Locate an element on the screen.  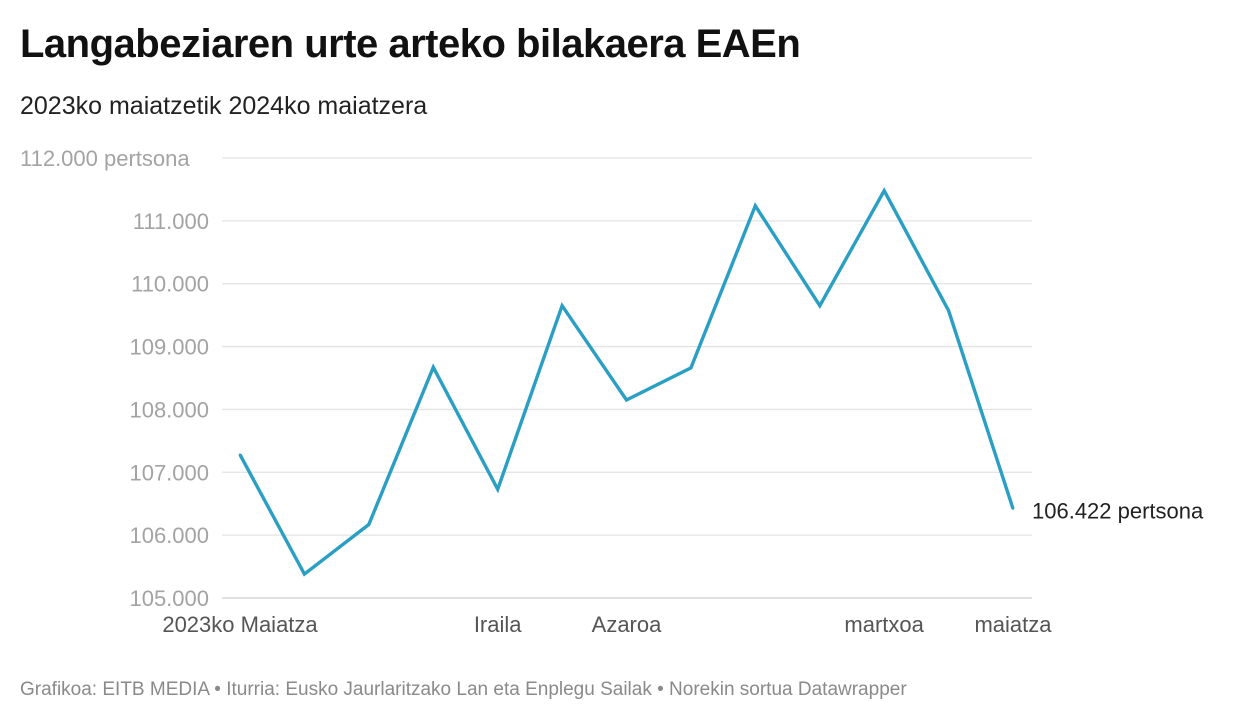
x-tick-label: 2023ko Maiatza is located at coordinates (240, 624).